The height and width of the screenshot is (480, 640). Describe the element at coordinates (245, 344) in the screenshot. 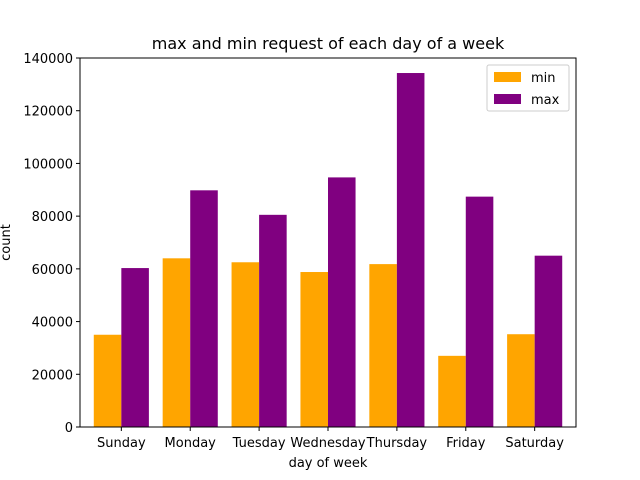

I see `bar-min-tuesday` at that location.